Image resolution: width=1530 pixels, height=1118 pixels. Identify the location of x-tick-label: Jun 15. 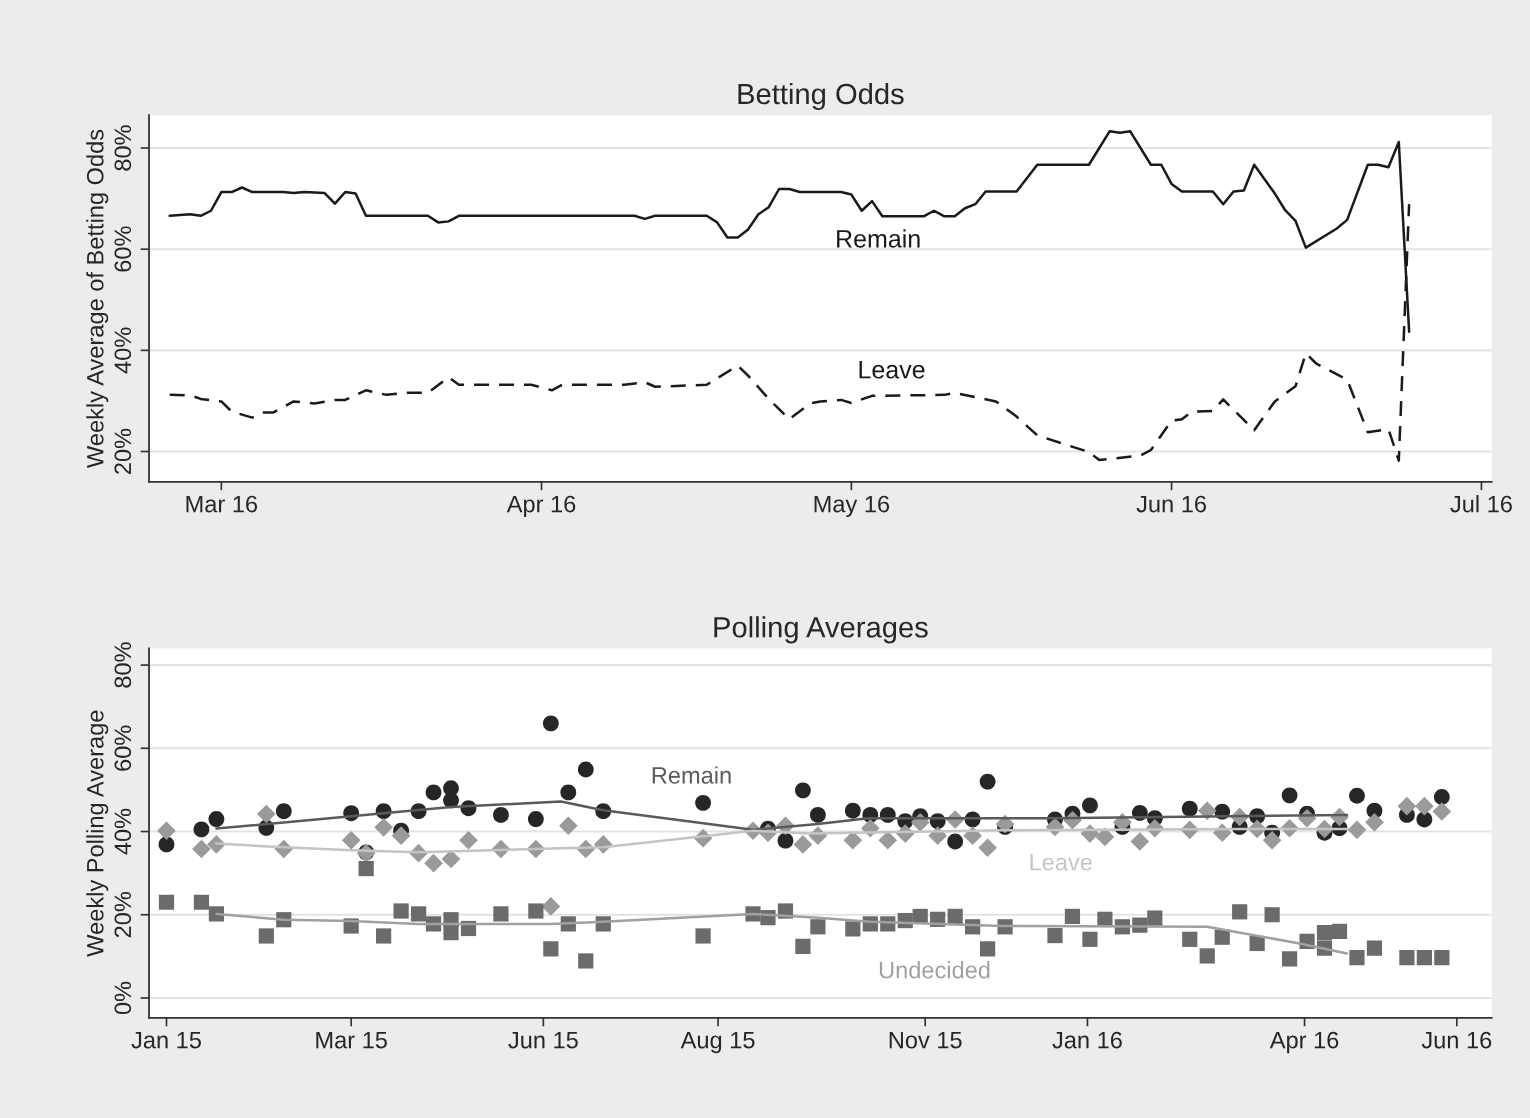
(543, 1040).